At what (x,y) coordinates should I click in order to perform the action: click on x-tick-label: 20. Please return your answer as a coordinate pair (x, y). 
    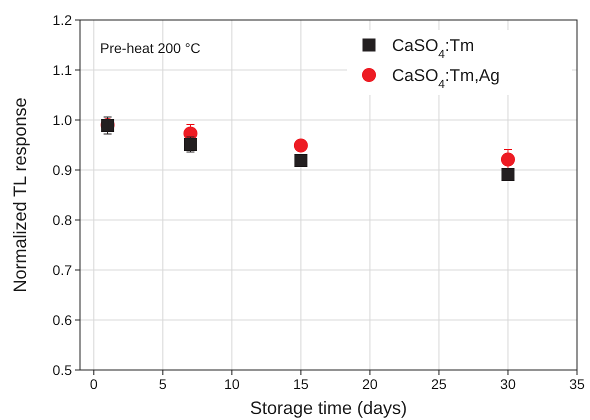
    Looking at the image, I should click on (370, 384).